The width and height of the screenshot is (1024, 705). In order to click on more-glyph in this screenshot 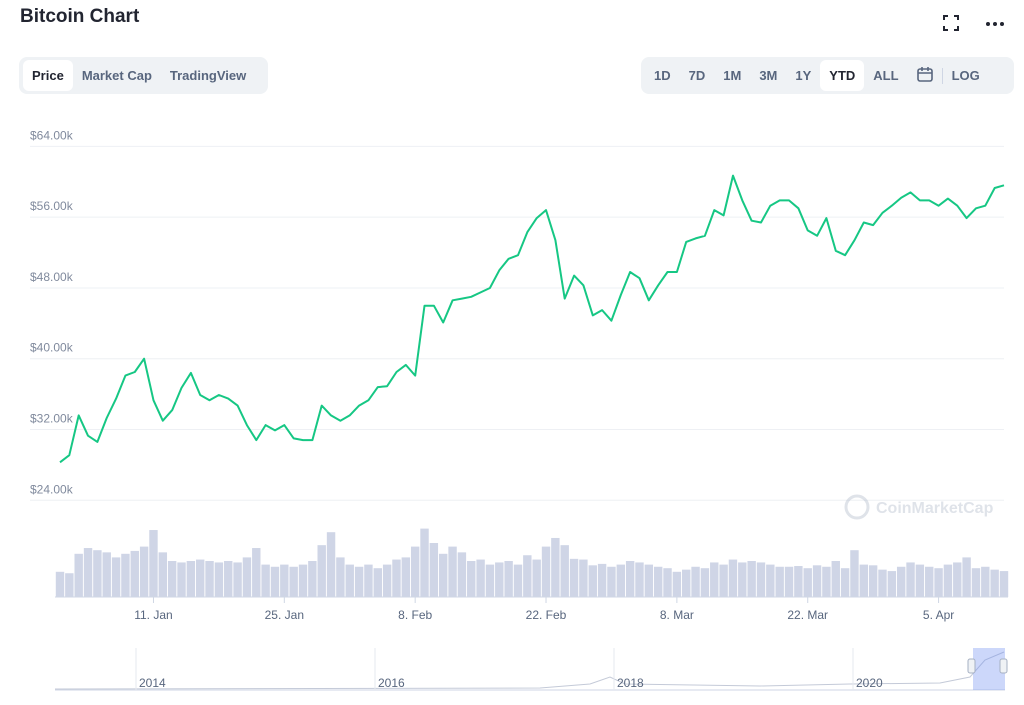, I will do `click(995, 24)`.